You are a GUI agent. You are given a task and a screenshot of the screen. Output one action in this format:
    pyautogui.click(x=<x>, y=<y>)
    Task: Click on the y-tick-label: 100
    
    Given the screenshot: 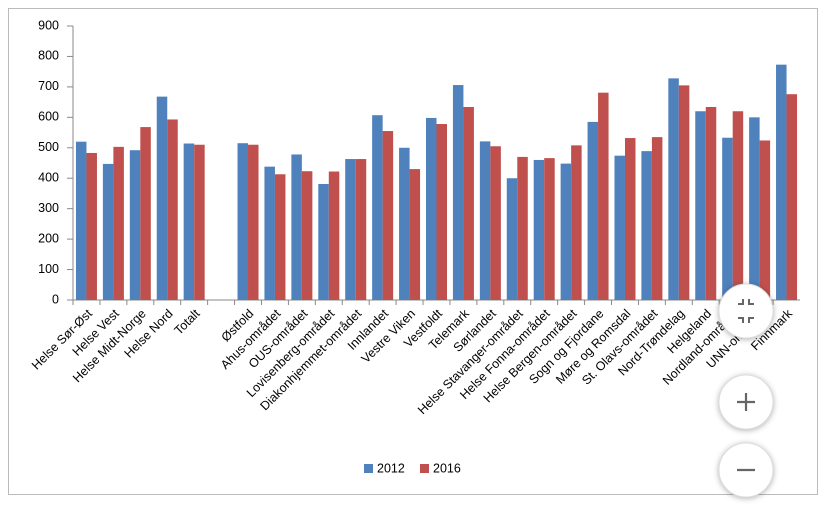 What is the action you would take?
    pyautogui.click(x=48, y=269)
    